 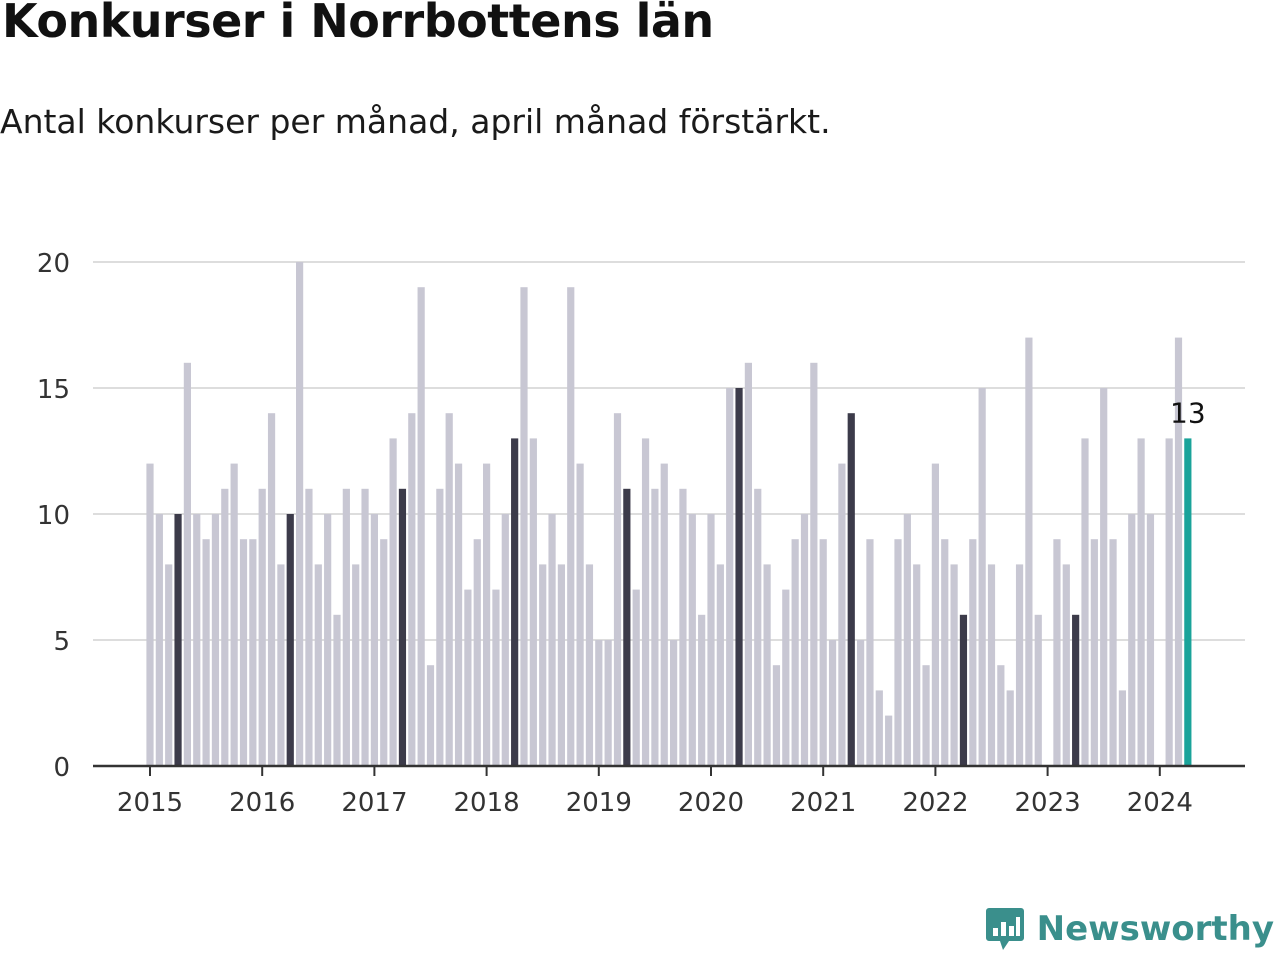 What do you see at coordinates (599, 803) in the screenshot?
I see `x-tick-label: 2019` at bounding box center [599, 803].